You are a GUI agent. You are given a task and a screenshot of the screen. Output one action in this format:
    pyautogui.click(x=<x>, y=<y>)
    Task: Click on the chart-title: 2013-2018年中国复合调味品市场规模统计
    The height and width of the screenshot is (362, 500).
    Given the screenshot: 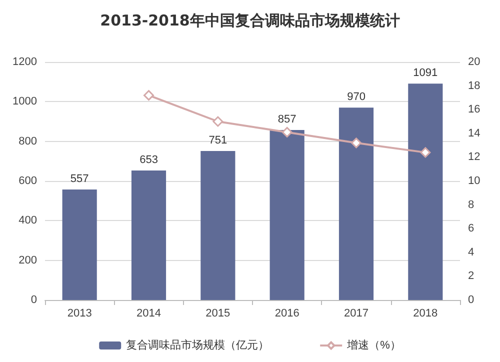 What is the action you would take?
    pyautogui.click(x=250, y=21)
    